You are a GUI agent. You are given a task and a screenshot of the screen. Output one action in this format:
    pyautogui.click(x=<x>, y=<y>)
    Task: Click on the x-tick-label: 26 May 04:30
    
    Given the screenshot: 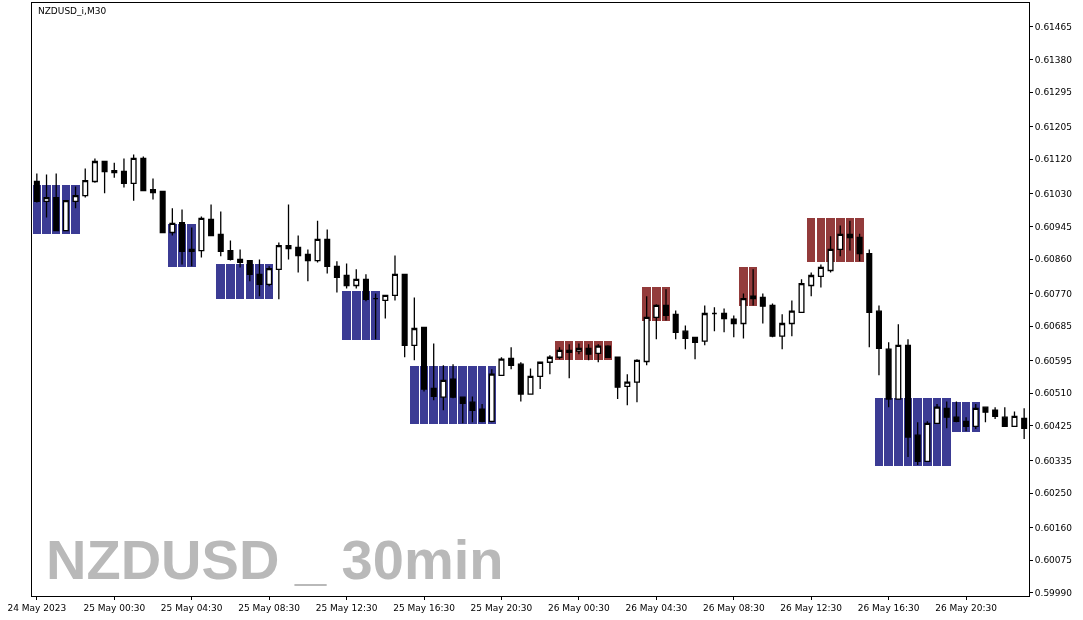 What is the action you would take?
    pyautogui.click(x=656, y=607)
    